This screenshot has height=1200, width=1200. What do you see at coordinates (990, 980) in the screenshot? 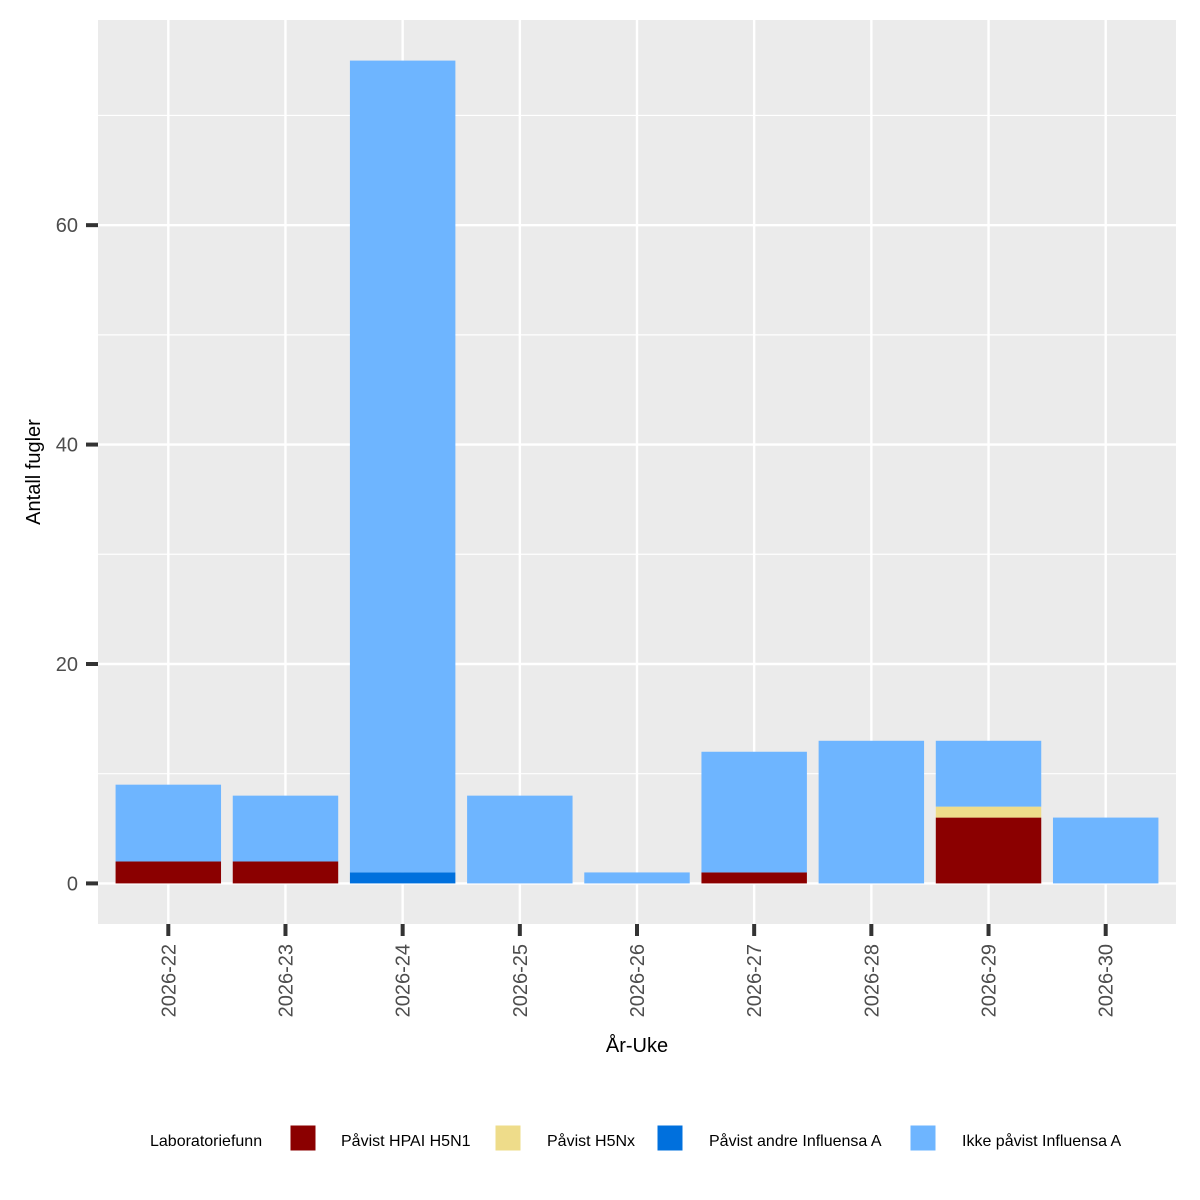
I see `x-tick-label-2026-29: 2026-29` at bounding box center [990, 980].